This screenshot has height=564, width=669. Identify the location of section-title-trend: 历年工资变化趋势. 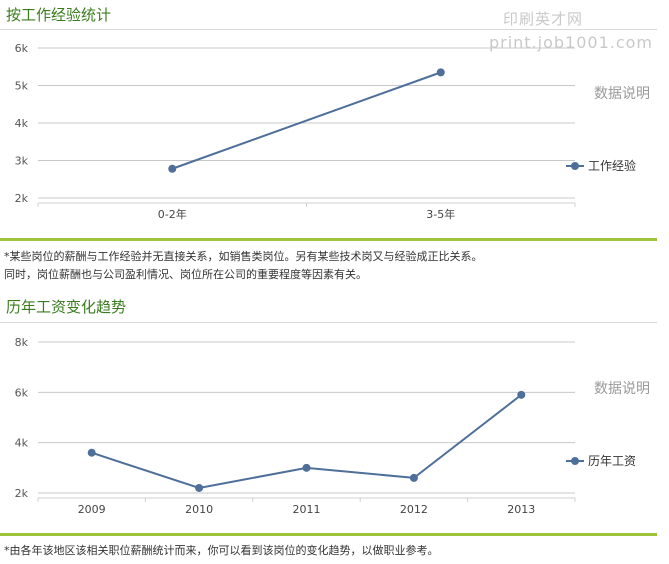
(66, 307).